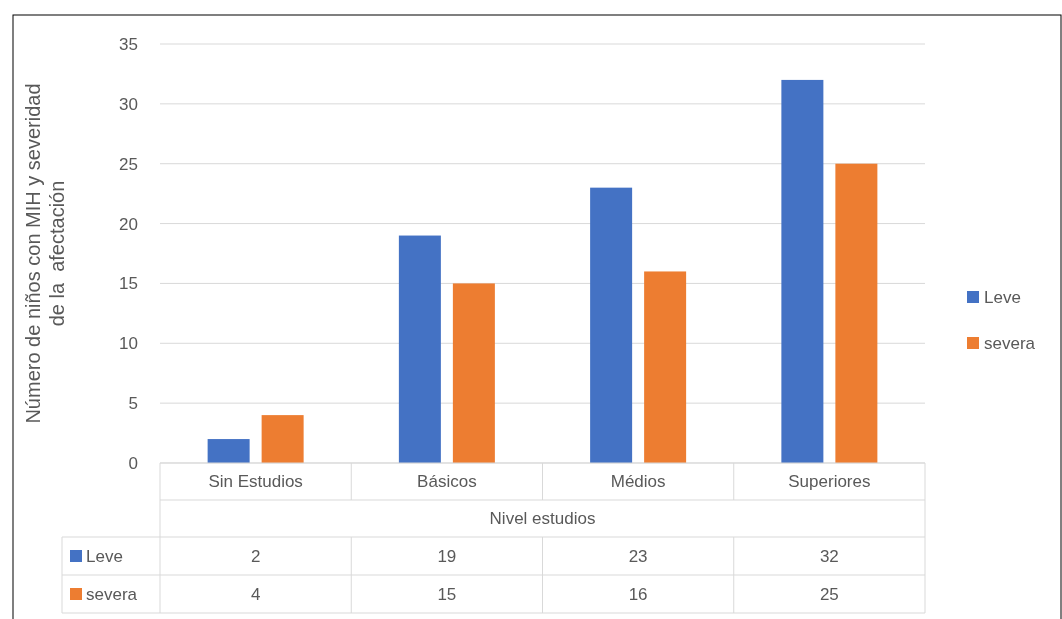  Describe the element at coordinates (829, 594) in the screenshot. I see `data-label: 25` at that location.